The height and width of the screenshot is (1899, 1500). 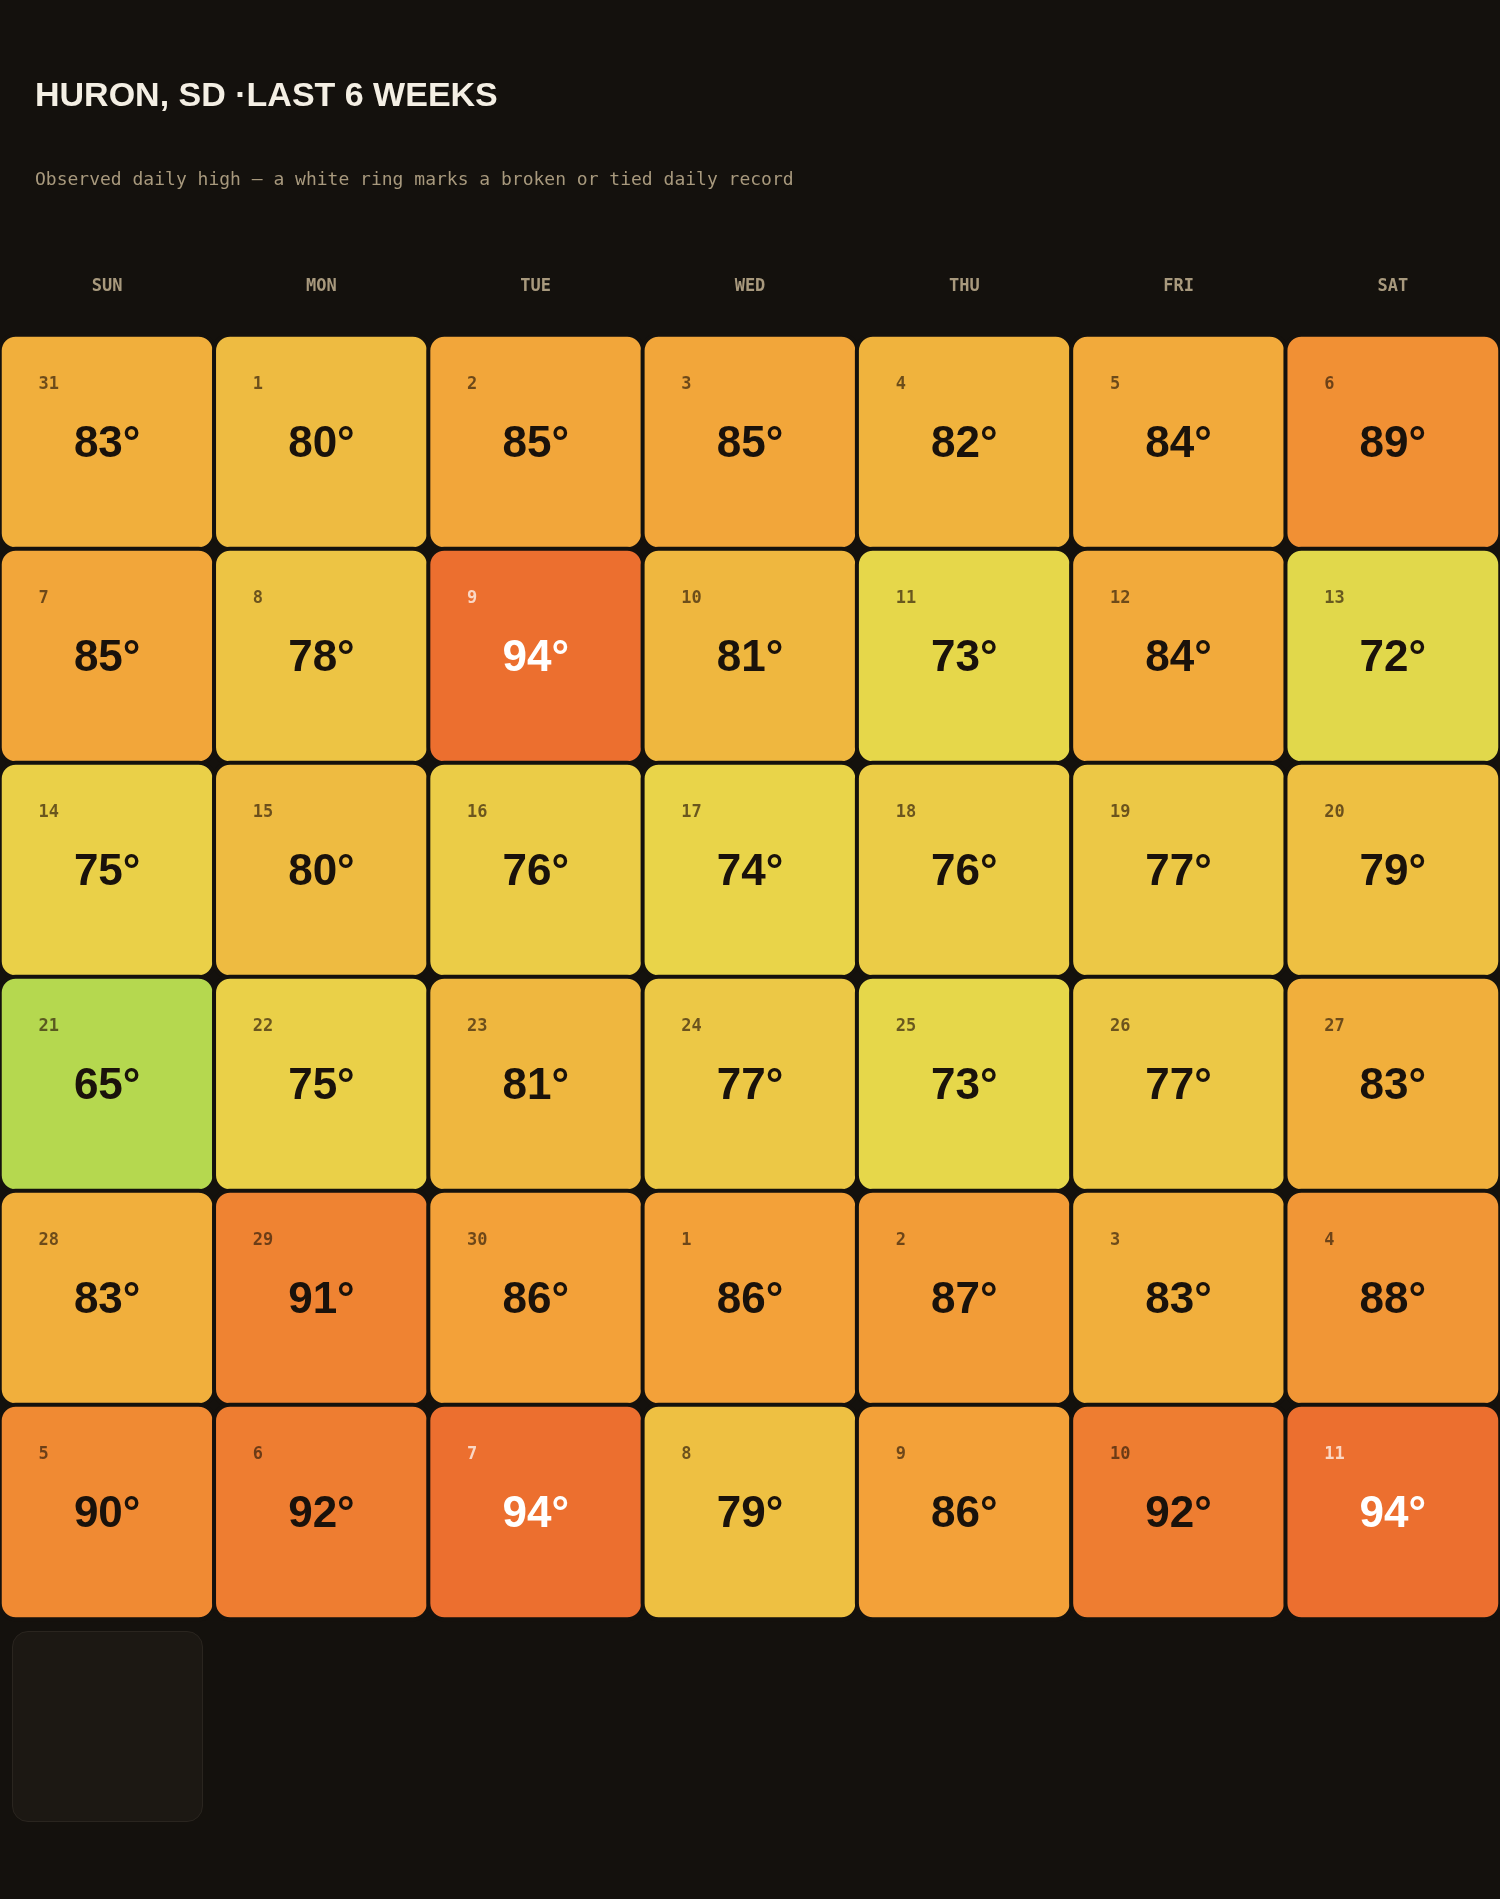 I want to click on annotation: 21, so click(x=48, y=1024).